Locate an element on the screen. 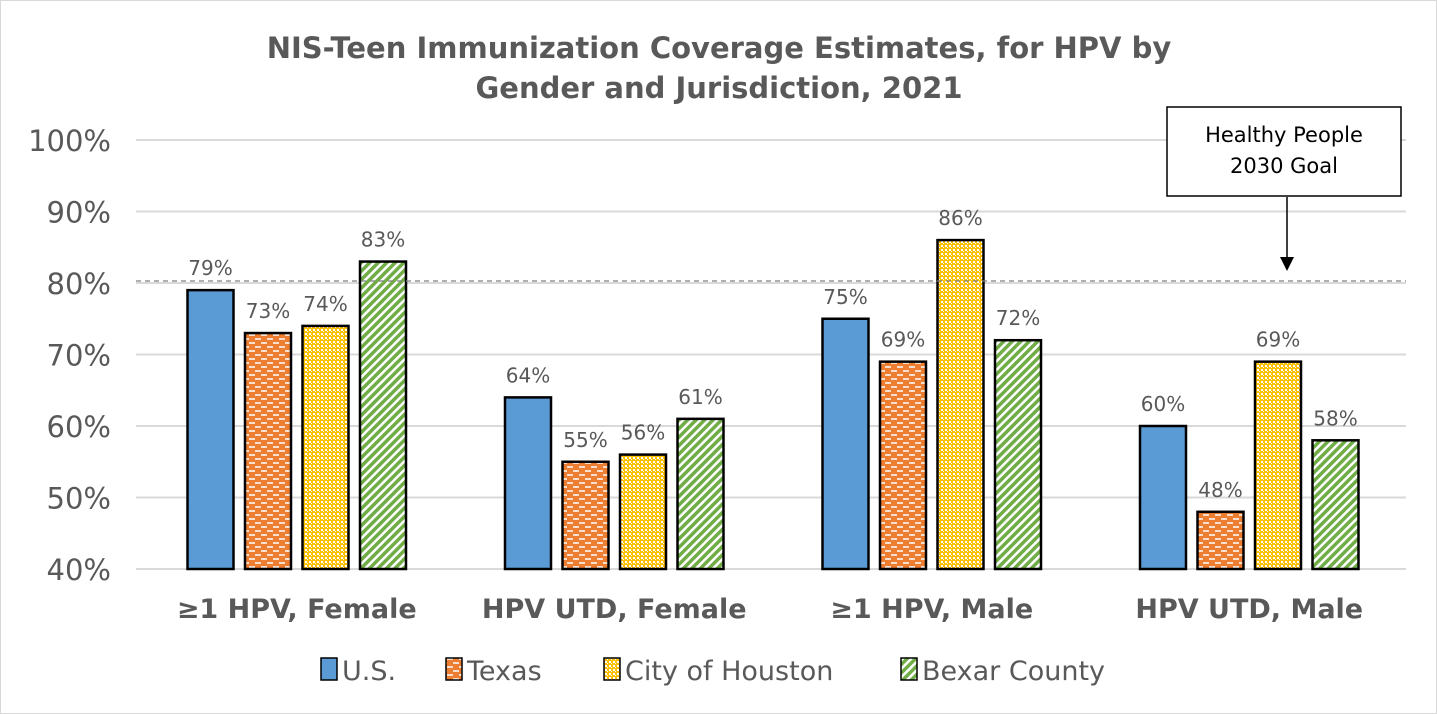 The image size is (1437, 714). goal-callout-box is located at coordinates (1284, 151).